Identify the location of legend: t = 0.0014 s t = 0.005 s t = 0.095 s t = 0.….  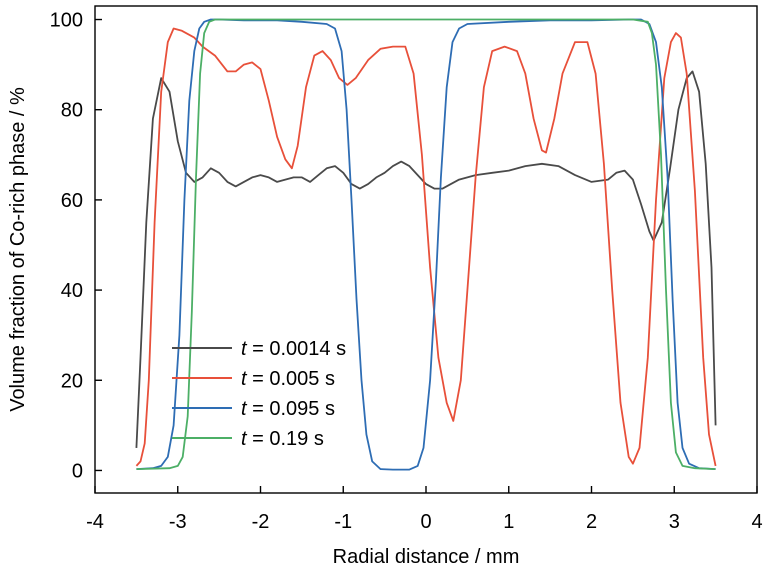
(259, 394).